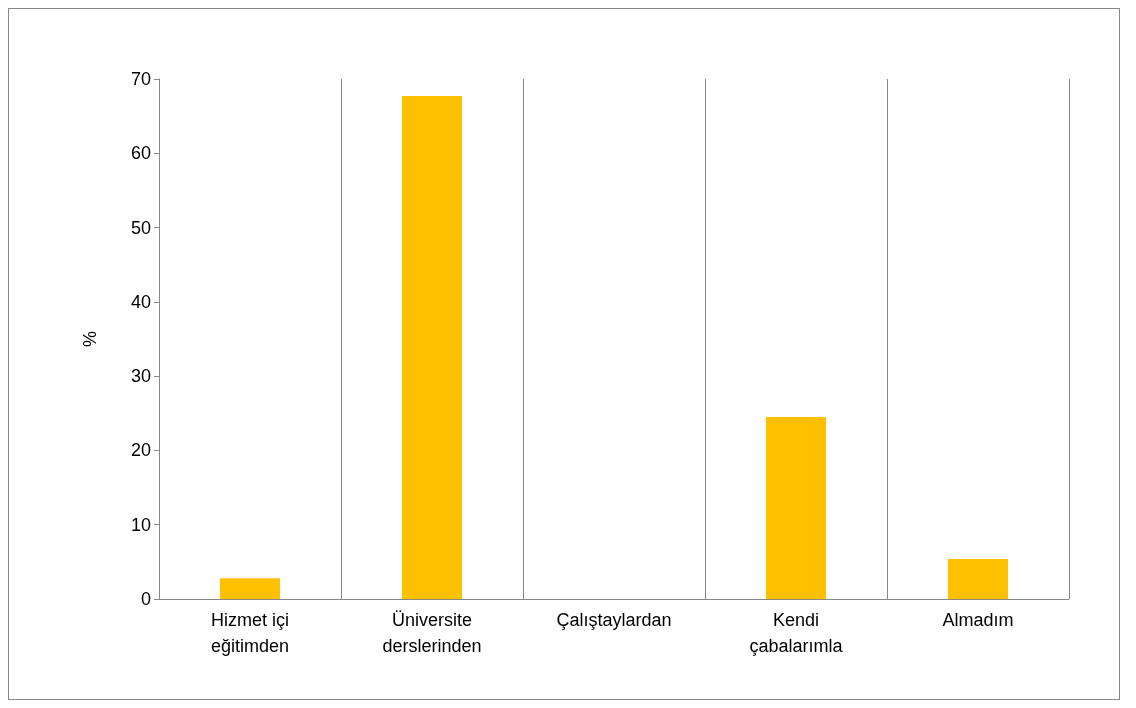  What do you see at coordinates (145, 599) in the screenshot?
I see `y-tick-label: 0` at bounding box center [145, 599].